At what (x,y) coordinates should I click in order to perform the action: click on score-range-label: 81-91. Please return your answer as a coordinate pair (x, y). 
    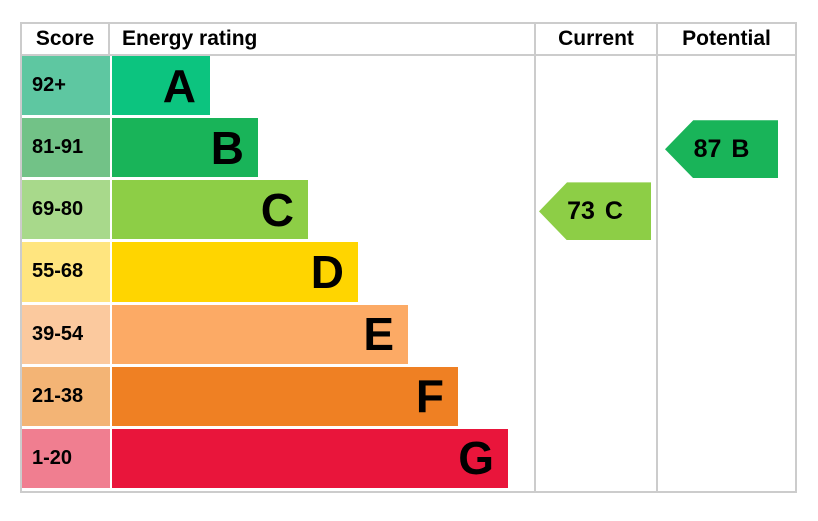
    Looking at the image, I should click on (58, 147).